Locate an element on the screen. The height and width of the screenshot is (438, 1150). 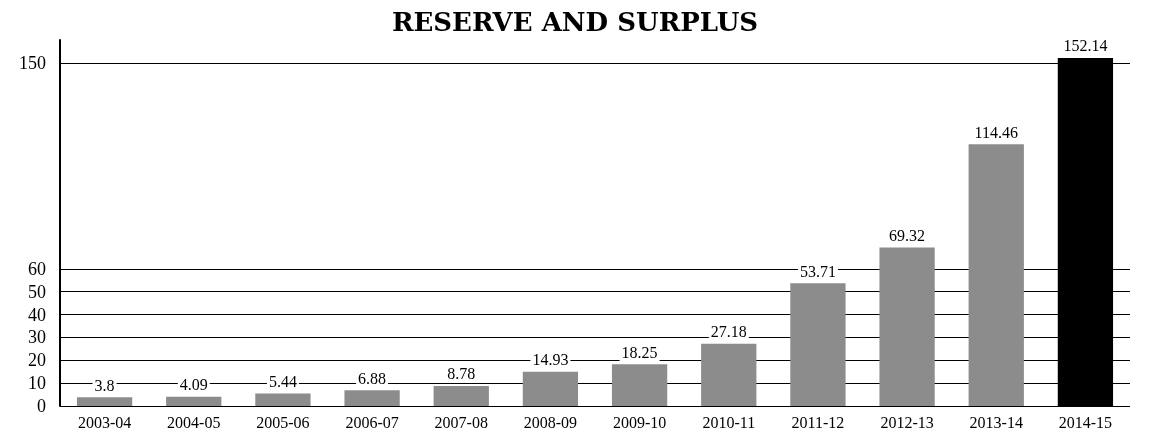
y-tick-label: 150 is located at coordinates (32, 62).